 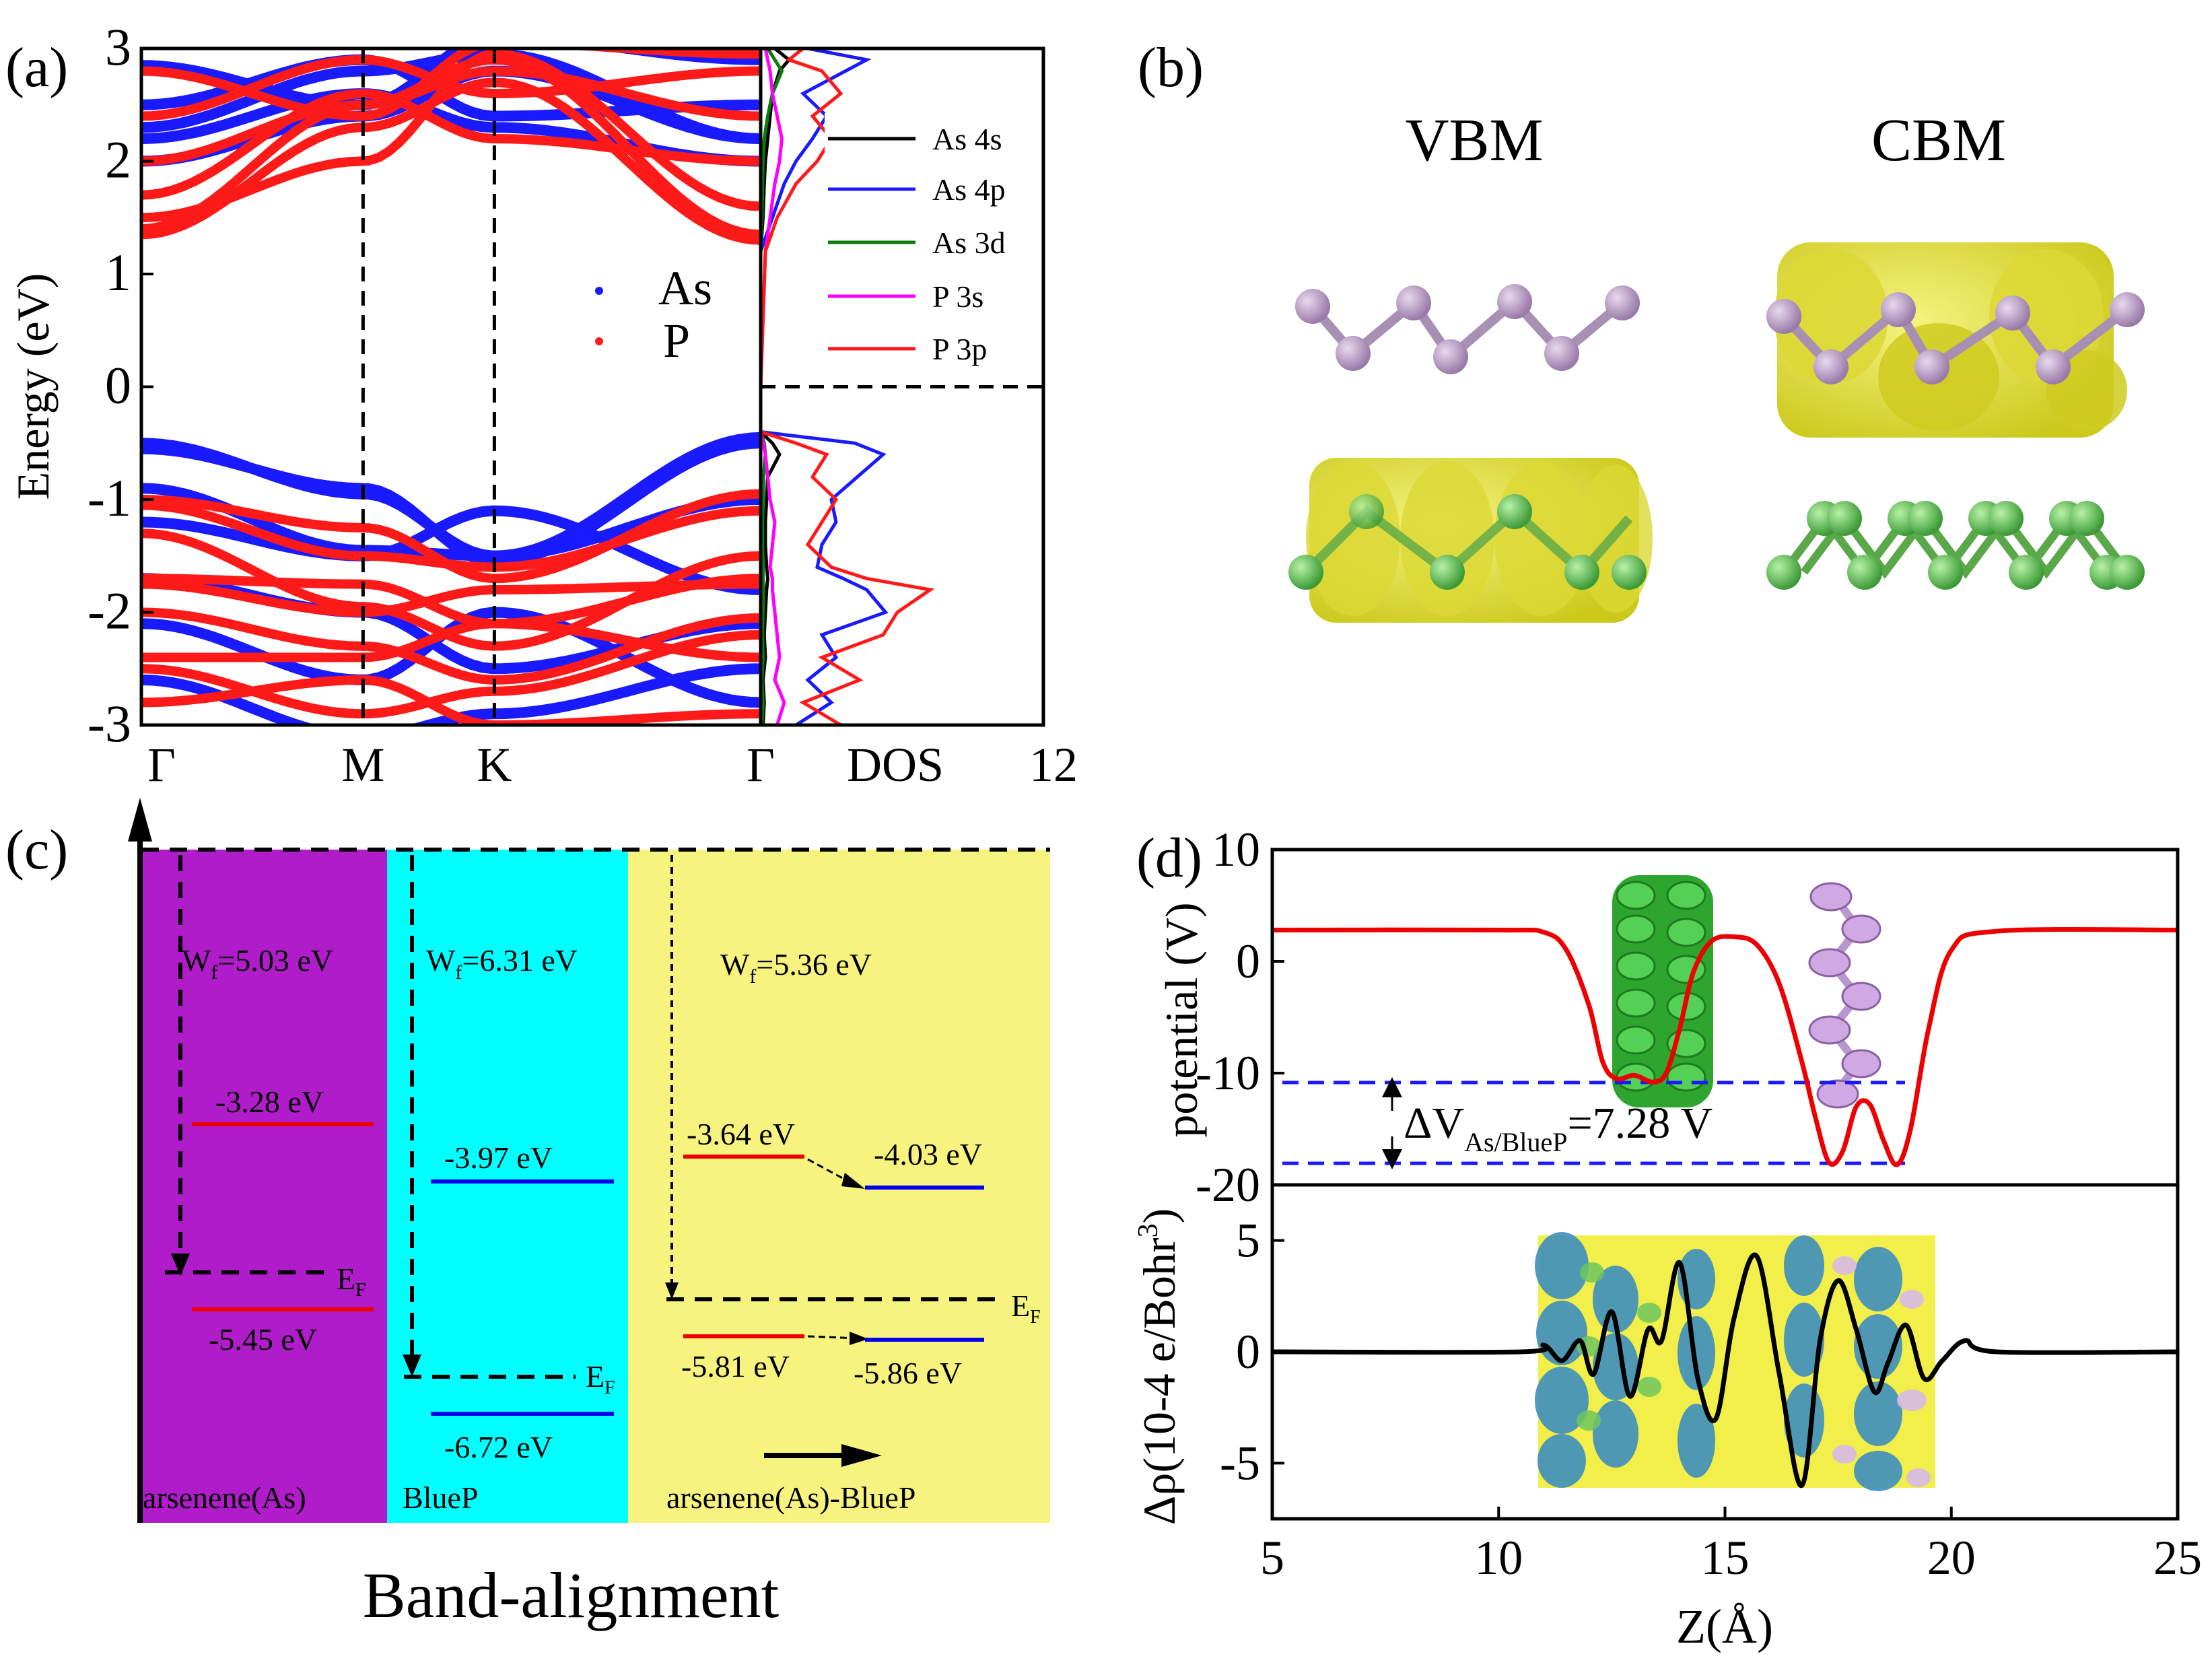 I want to click on x-tick-label: 15, so click(x=1725, y=1558).